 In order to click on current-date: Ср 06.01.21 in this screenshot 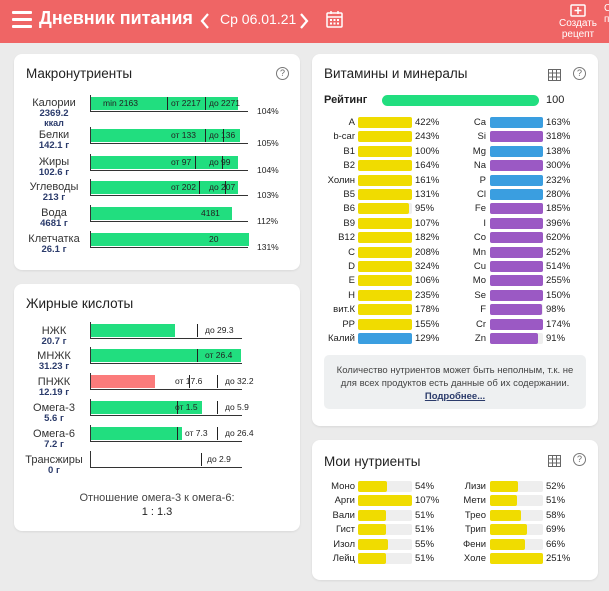, I will do `click(258, 19)`.